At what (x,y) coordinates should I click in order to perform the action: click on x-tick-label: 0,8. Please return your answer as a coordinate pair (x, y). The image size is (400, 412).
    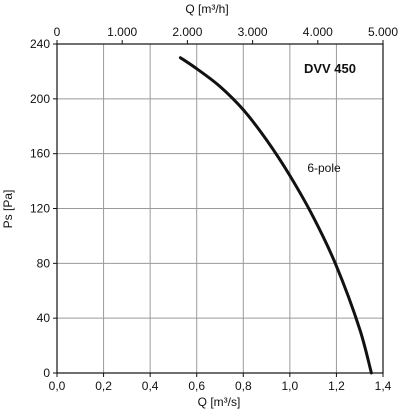
    Looking at the image, I should click on (243, 386).